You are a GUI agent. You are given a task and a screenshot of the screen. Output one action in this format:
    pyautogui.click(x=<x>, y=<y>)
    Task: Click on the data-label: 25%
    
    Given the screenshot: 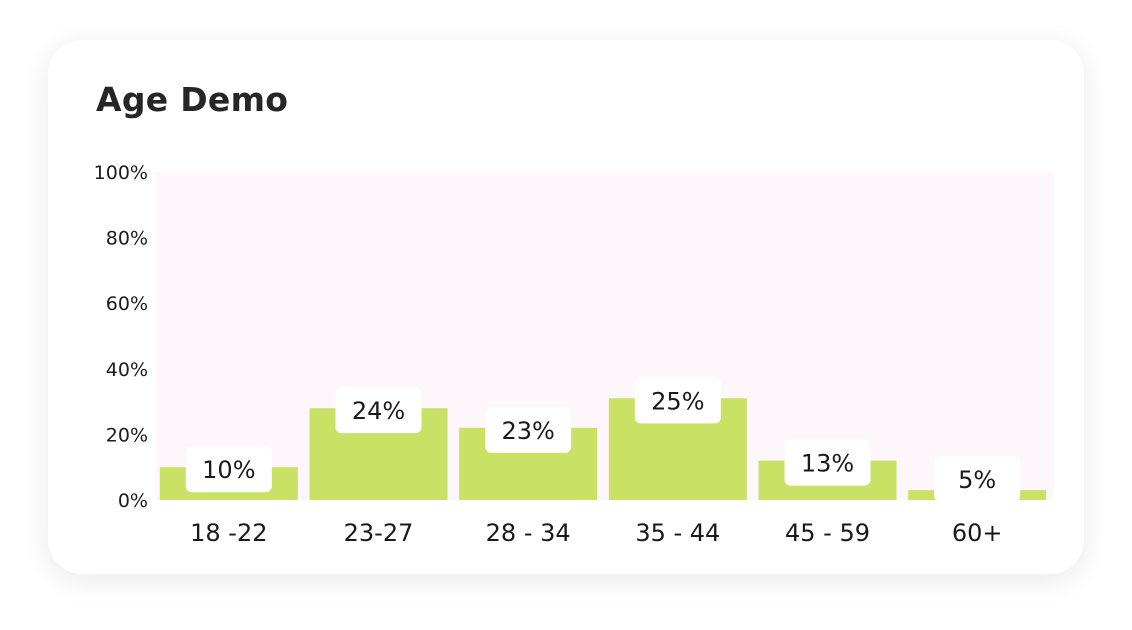 What is the action you would take?
    pyautogui.click(x=677, y=401)
    